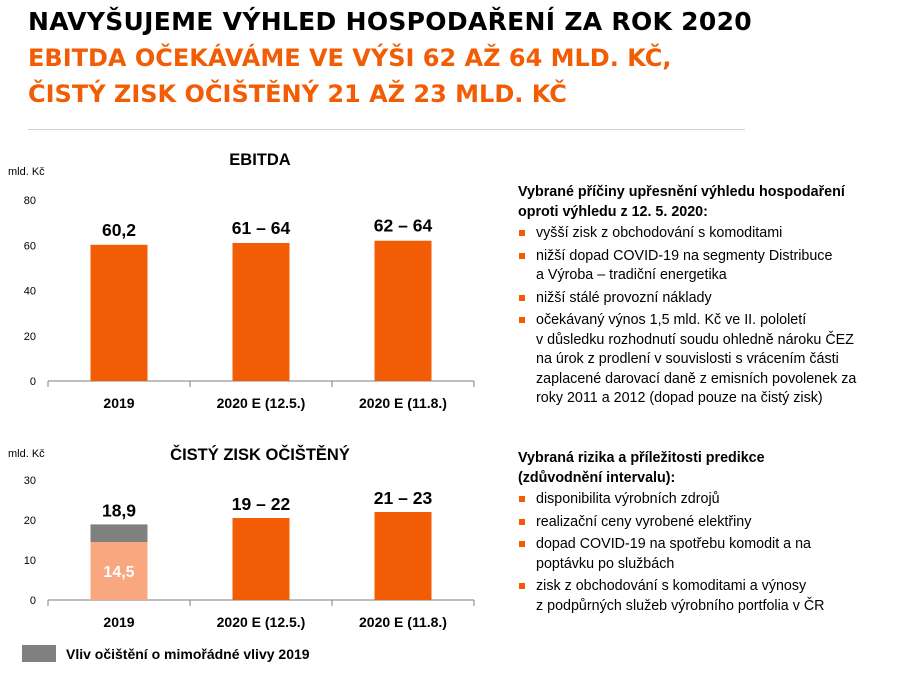  I want to click on y-tick-label: 60, so click(30, 246).